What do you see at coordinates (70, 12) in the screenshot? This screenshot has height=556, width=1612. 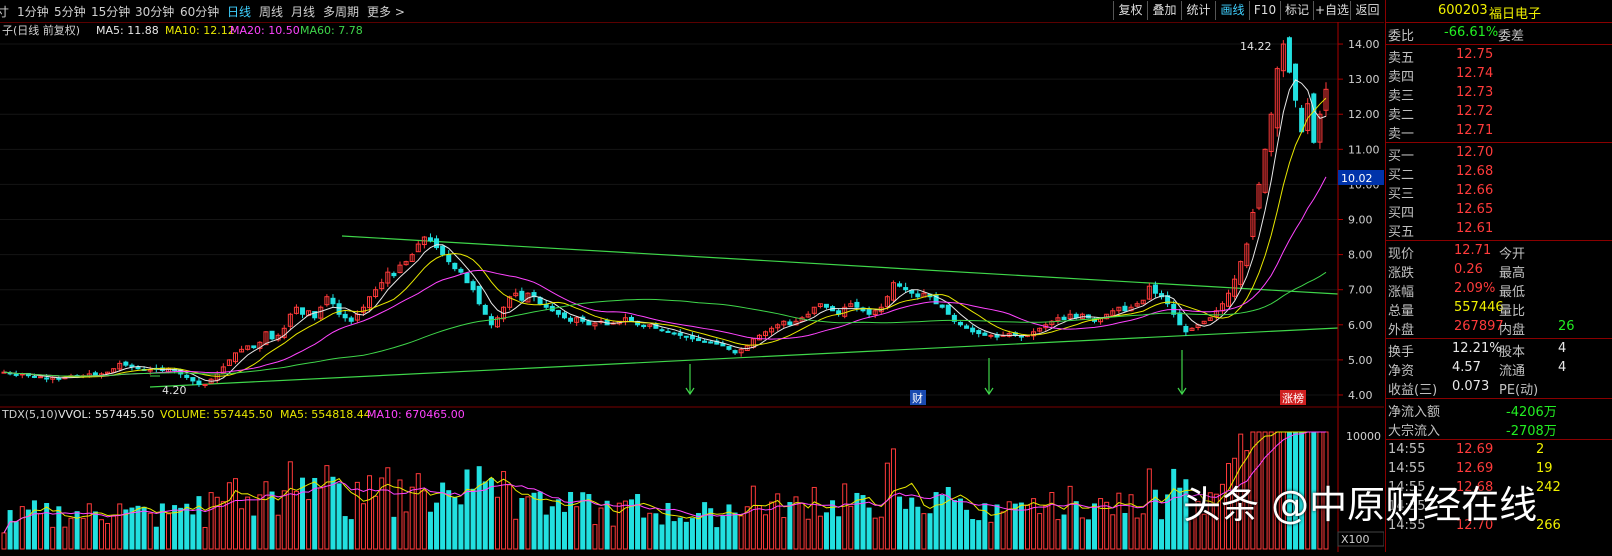 I see `period-5min: 5分钟` at bounding box center [70, 12].